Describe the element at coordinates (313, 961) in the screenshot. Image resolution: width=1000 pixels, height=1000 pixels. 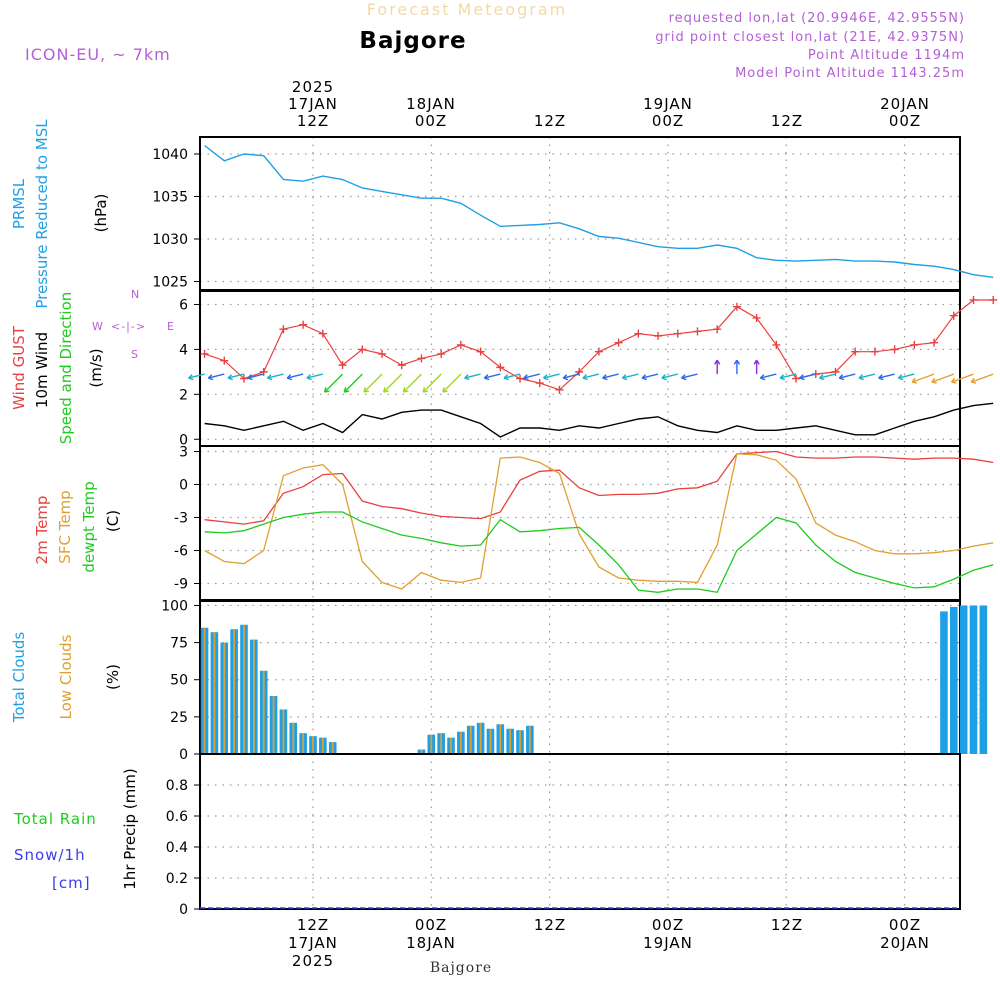
I see `bottom-year-label: 2025` at that location.